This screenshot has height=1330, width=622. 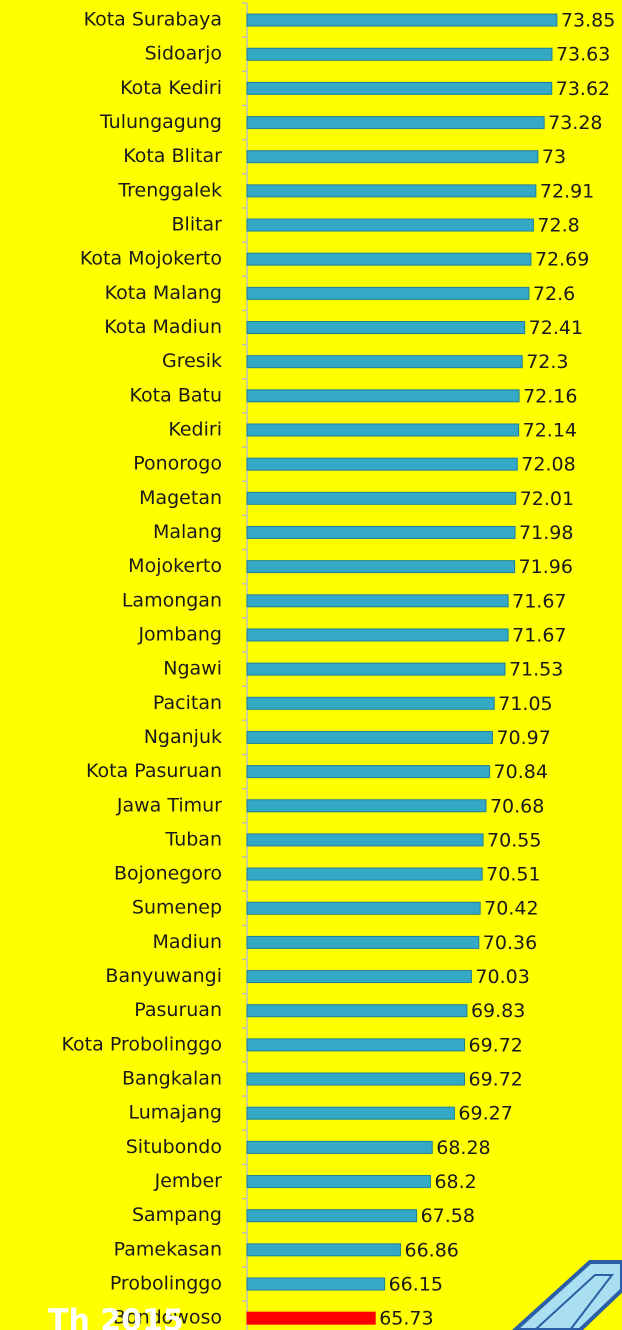 I want to click on data-label: 70.42, so click(x=511, y=909).